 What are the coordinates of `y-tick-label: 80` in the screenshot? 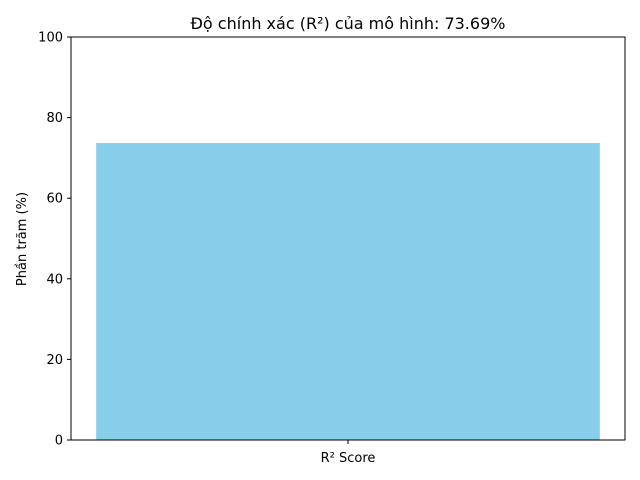 It's located at (54, 118).